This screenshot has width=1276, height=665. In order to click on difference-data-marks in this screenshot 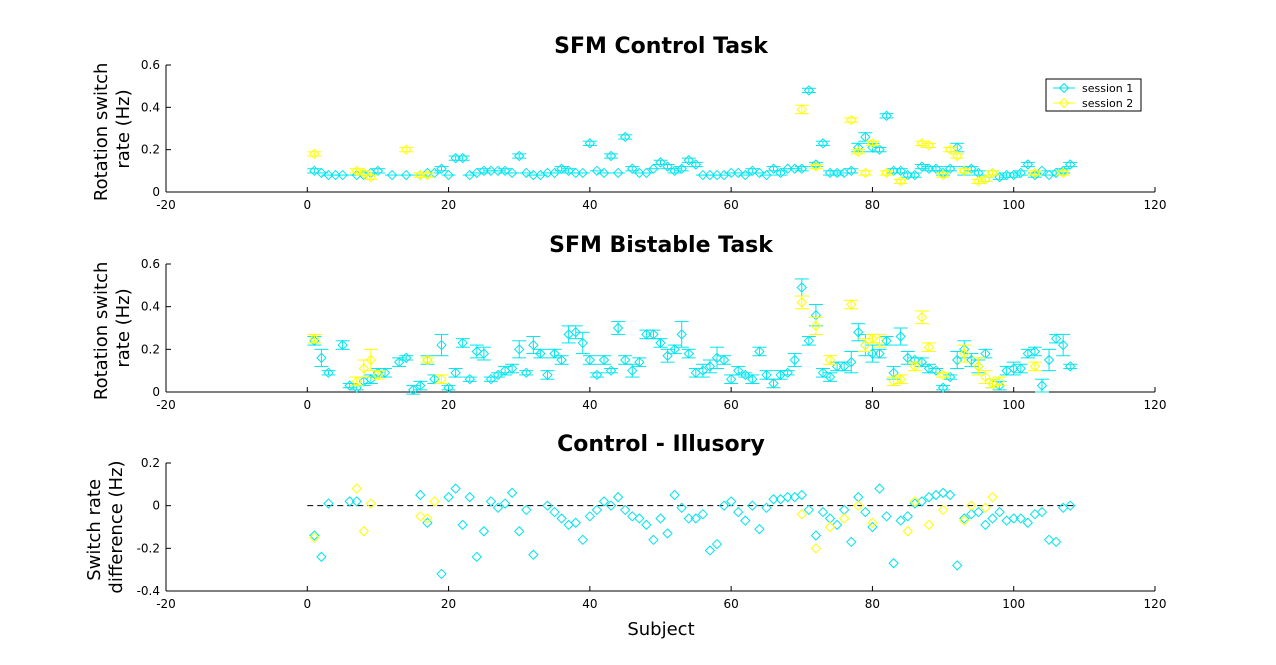, I will do `click(692, 531)`.